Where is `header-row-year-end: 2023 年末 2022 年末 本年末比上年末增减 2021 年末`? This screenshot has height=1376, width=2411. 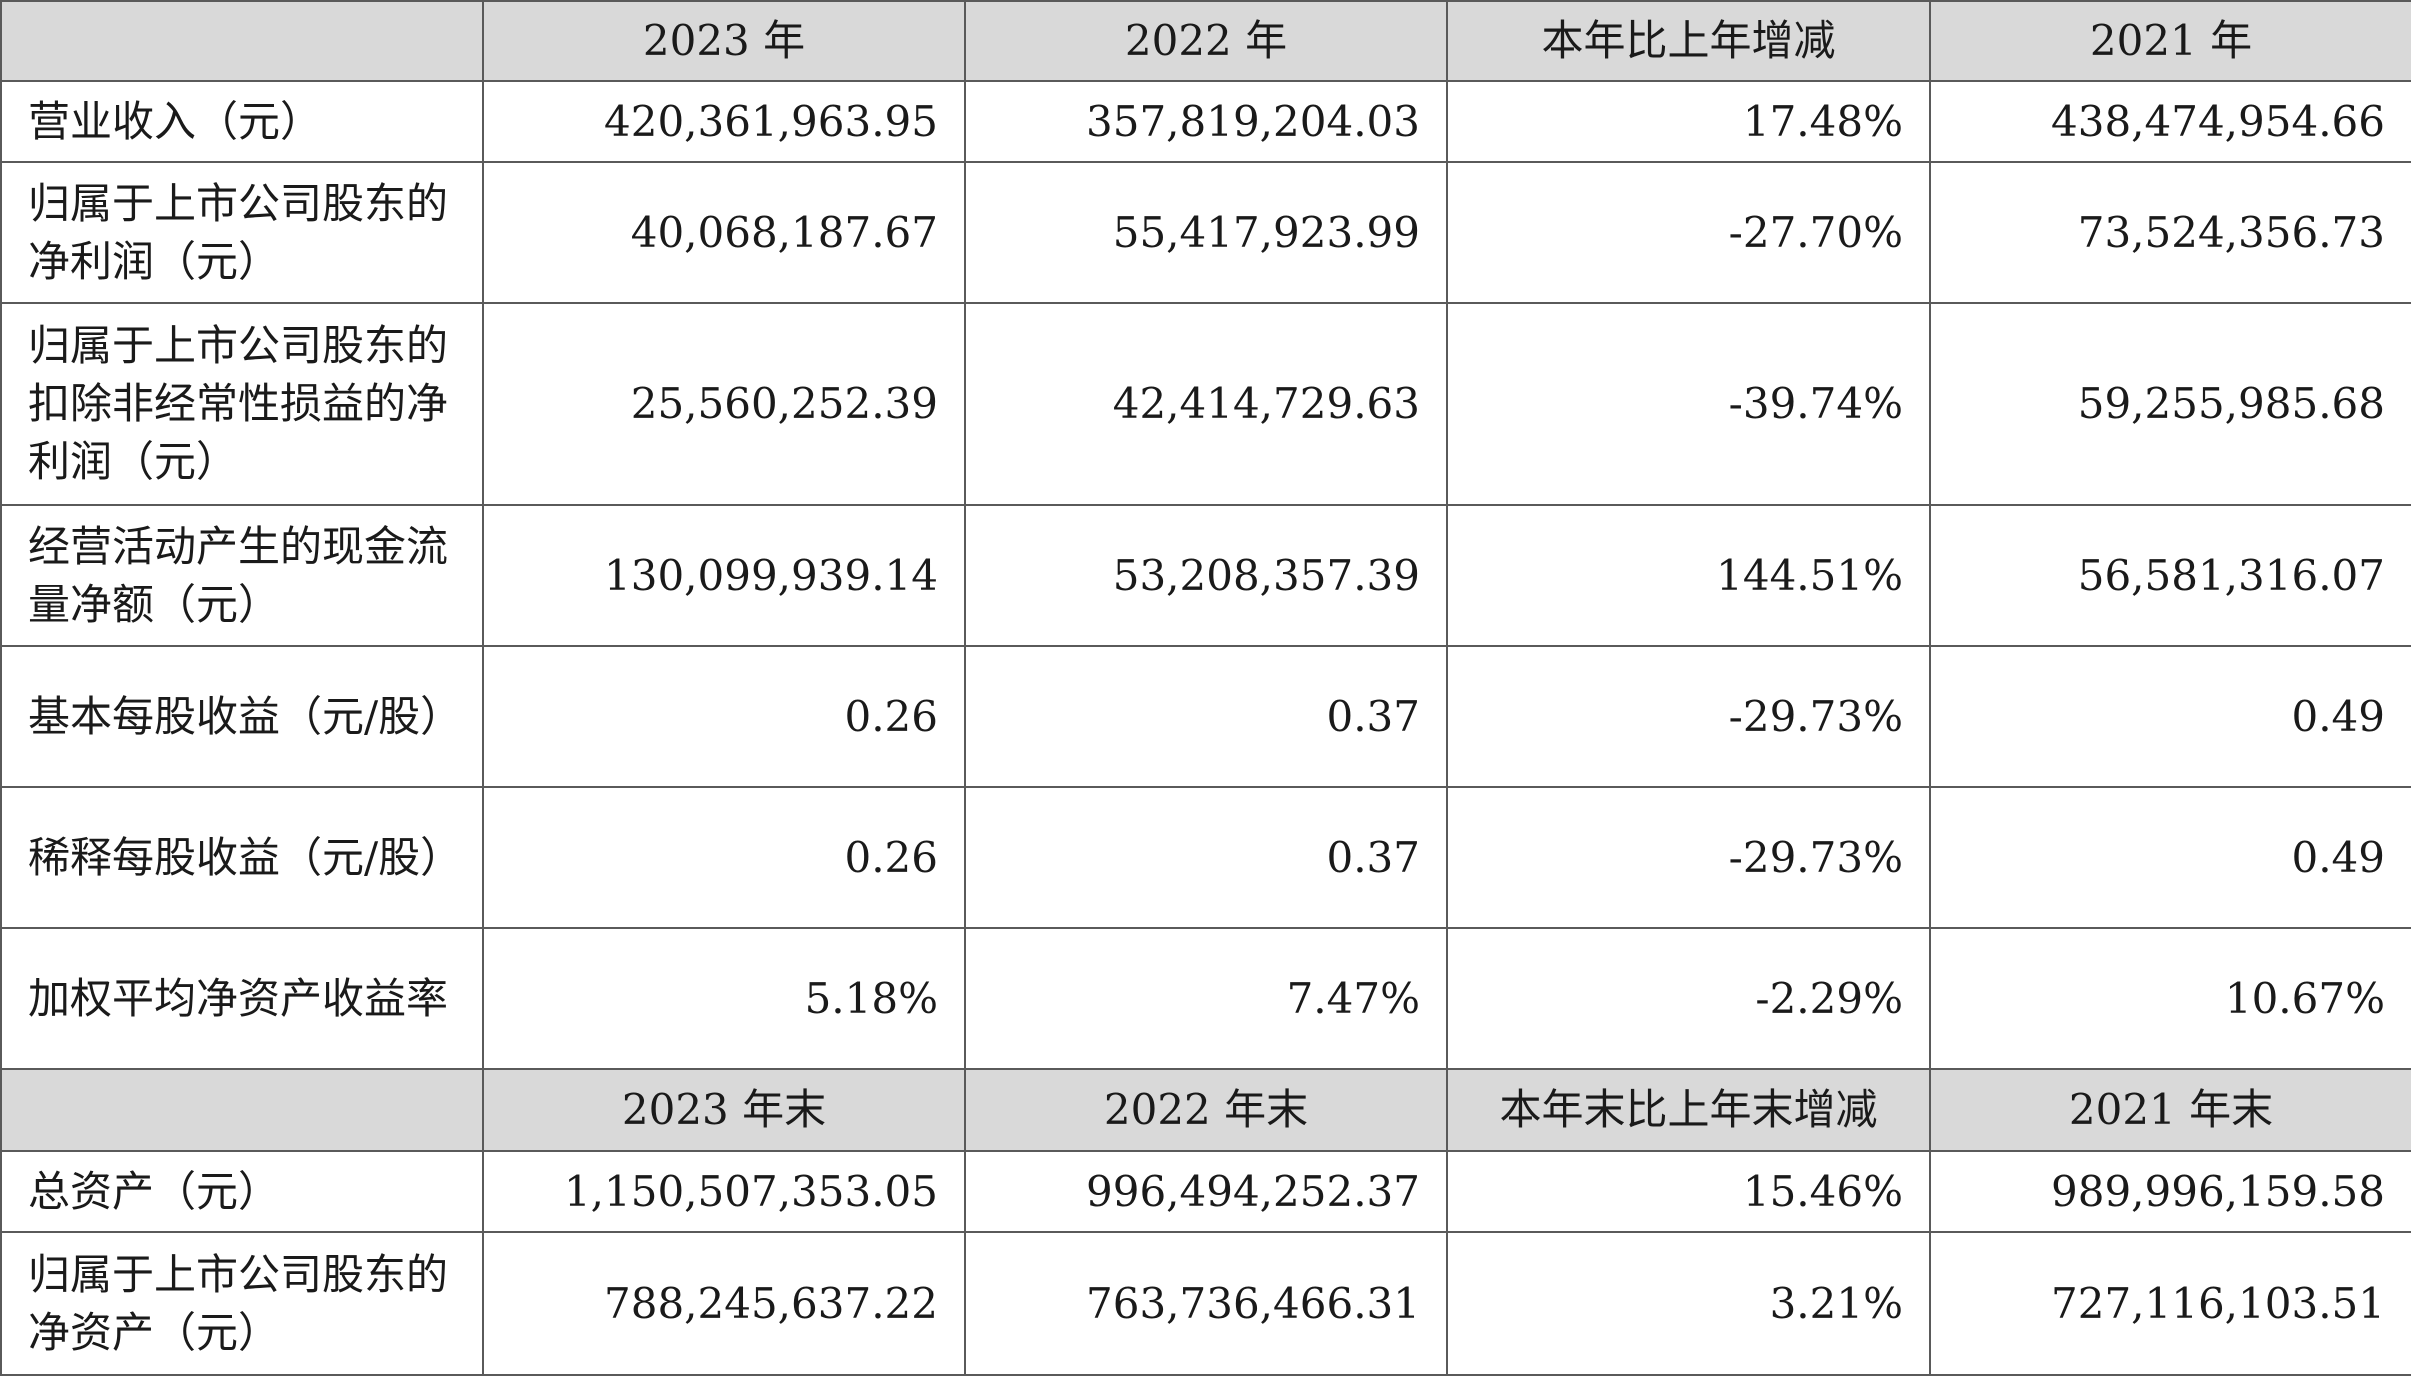
header-row-year-end: 2023 年末 2022 年末 本年末比上年末增减 2021 年末 is located at coordinates (1205, 1110).